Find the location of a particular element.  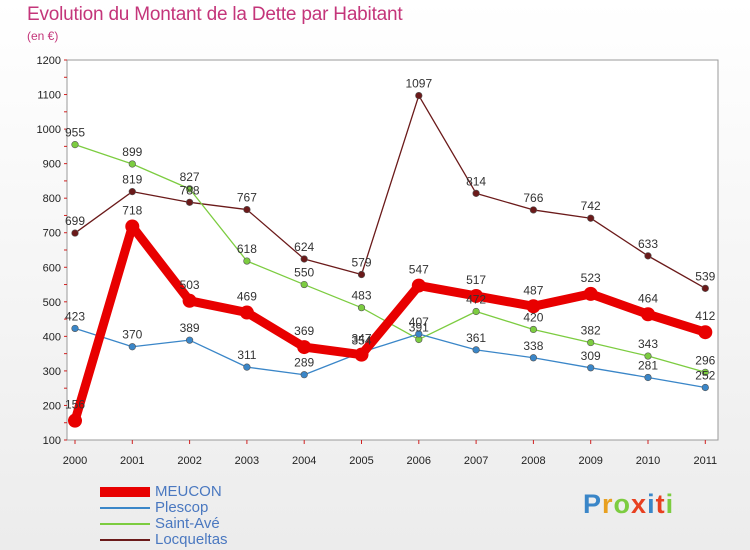

data-label: 309 is located at coordinates (591, 356).